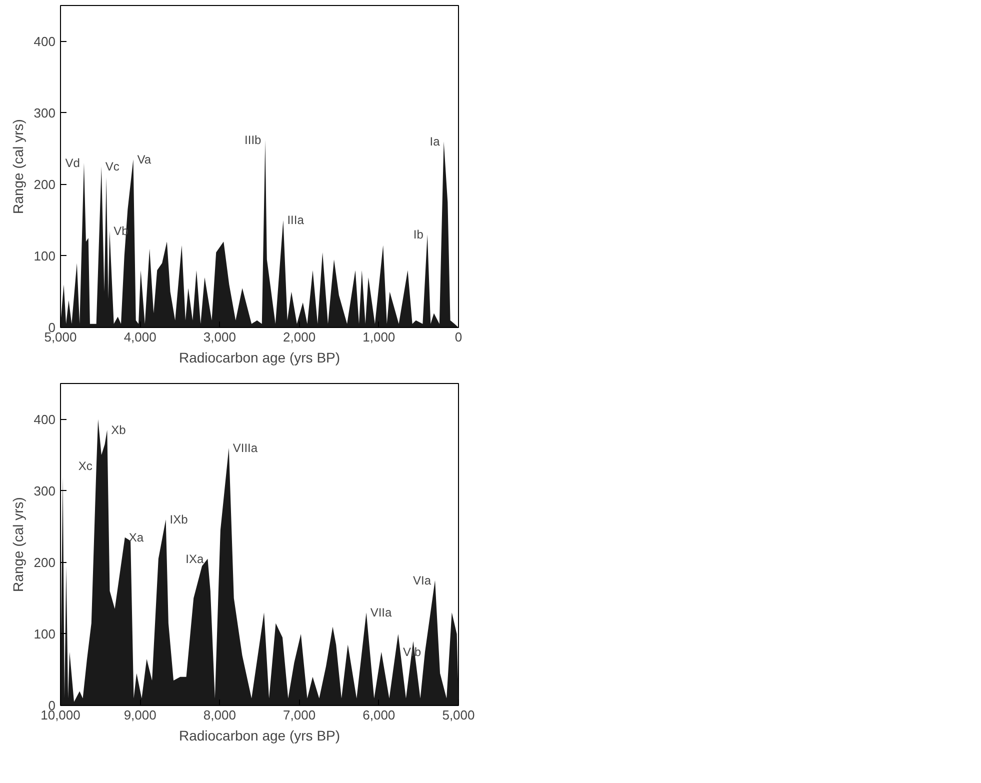  Describe the element at coordinates (219, 715) in the screenshot. I see `x-tick-label: 8,000` at that location.